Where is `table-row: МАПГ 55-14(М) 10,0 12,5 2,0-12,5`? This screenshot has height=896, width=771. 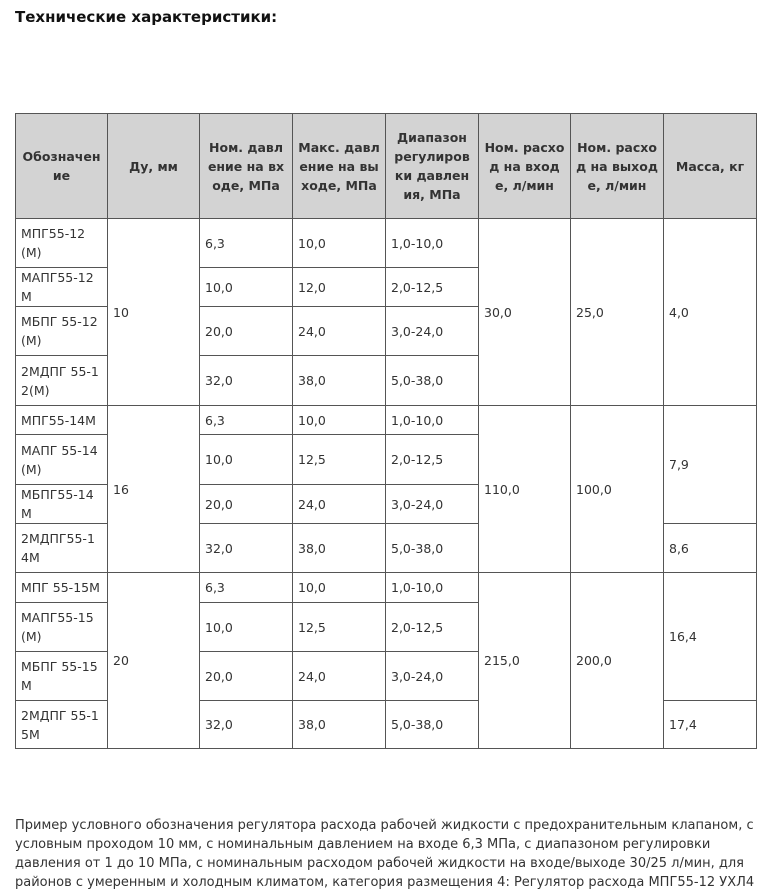
table-row: МАПГ 55-14(М) 10,0 12,5 2,0-12,5 is located at coordinates (386, 459).